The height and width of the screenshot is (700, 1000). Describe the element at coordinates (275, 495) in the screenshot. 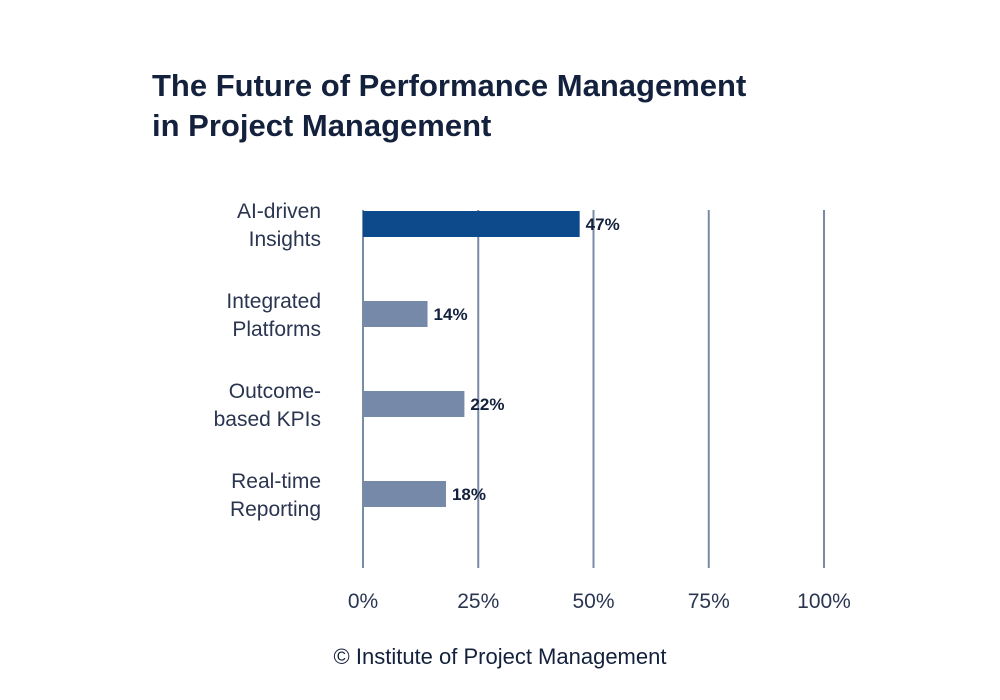

I see `category-label-3: Real-time Reporting` at that location.